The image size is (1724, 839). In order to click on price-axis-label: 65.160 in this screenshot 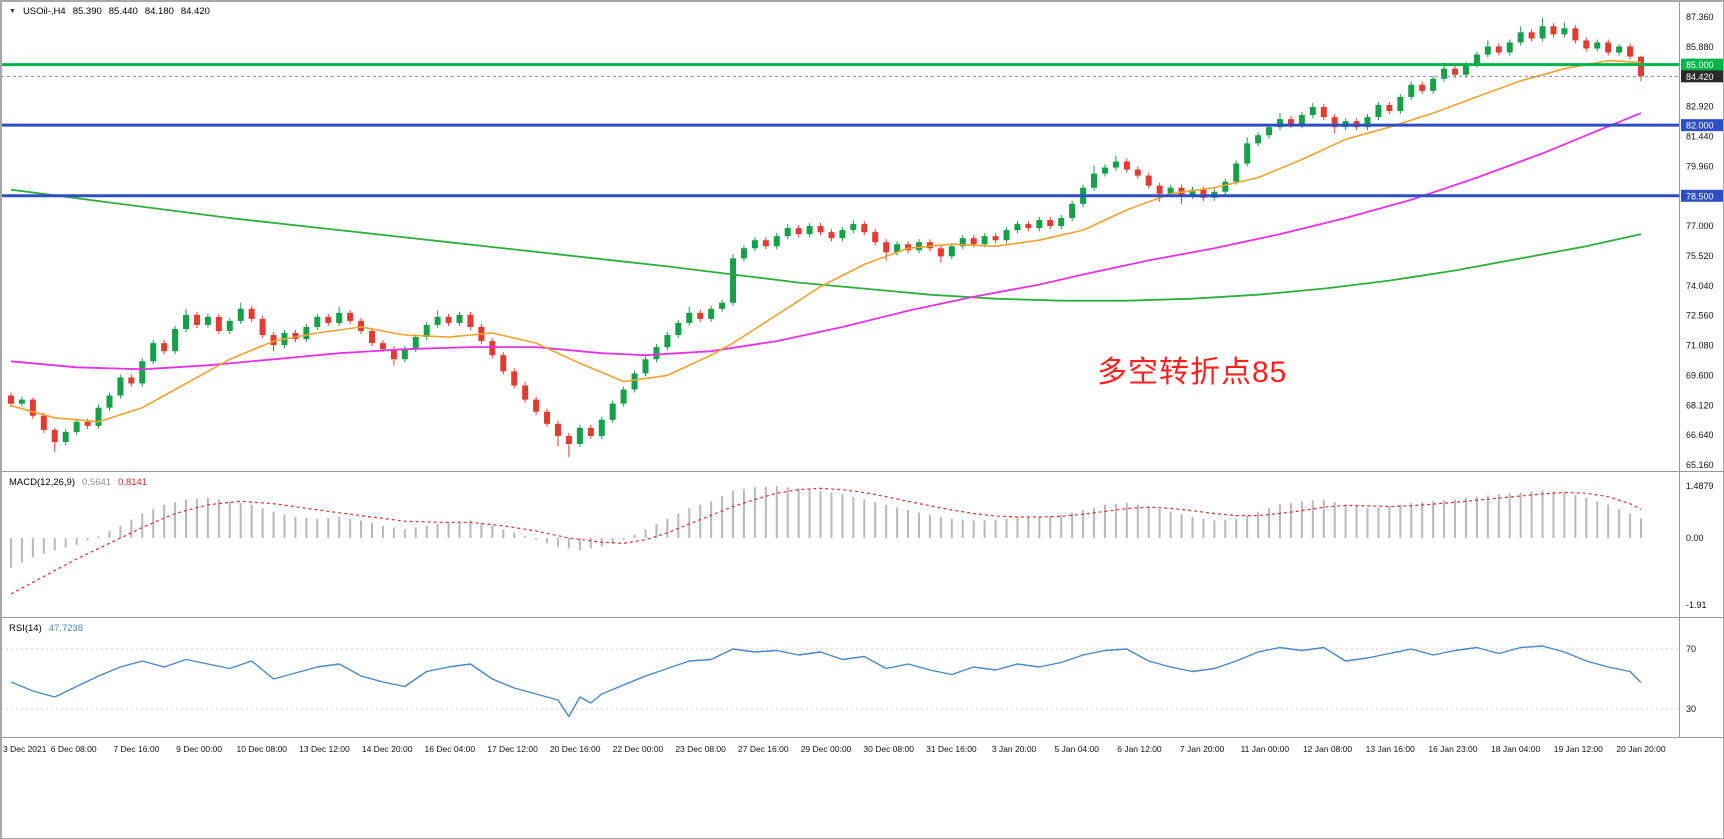, I will do `click(1700, 465)`.